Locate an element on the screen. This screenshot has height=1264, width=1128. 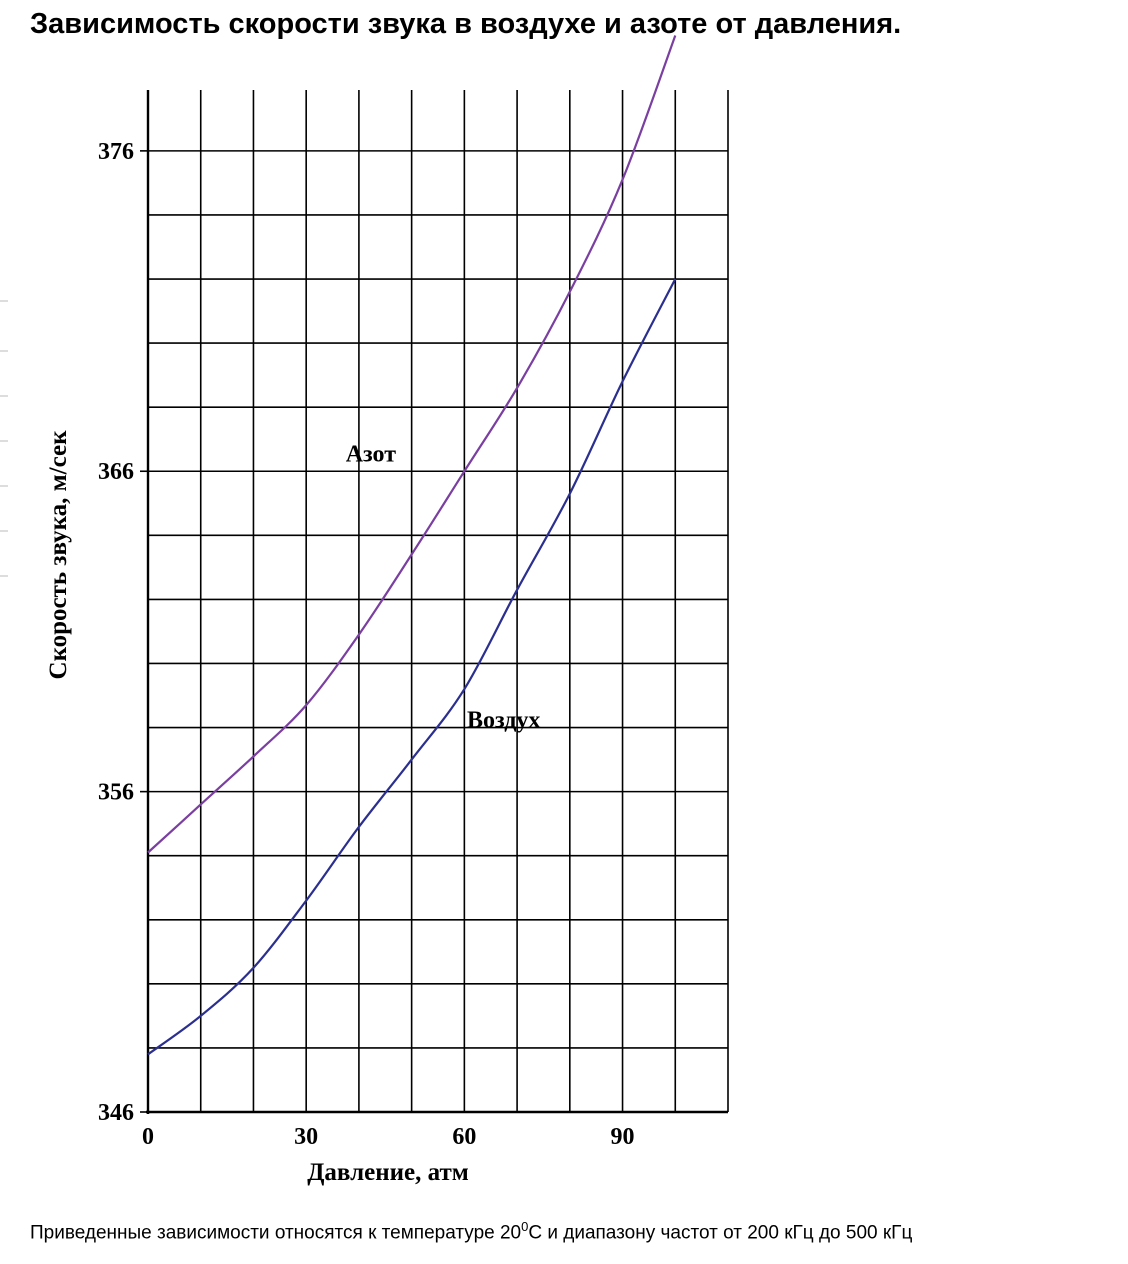
y-tick-label: 366 is located at coordinates (116, 472).